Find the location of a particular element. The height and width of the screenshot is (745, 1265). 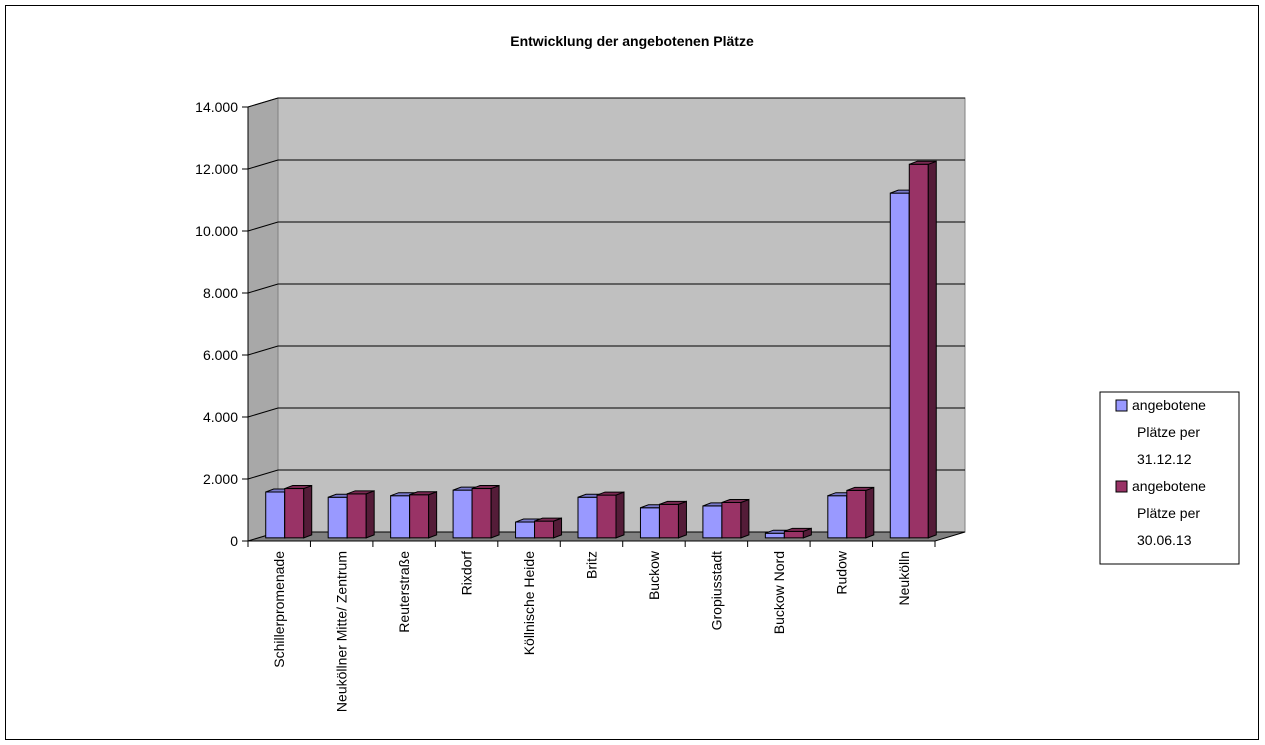

y-tick-label: 0 is located at coordinates (234, 541).